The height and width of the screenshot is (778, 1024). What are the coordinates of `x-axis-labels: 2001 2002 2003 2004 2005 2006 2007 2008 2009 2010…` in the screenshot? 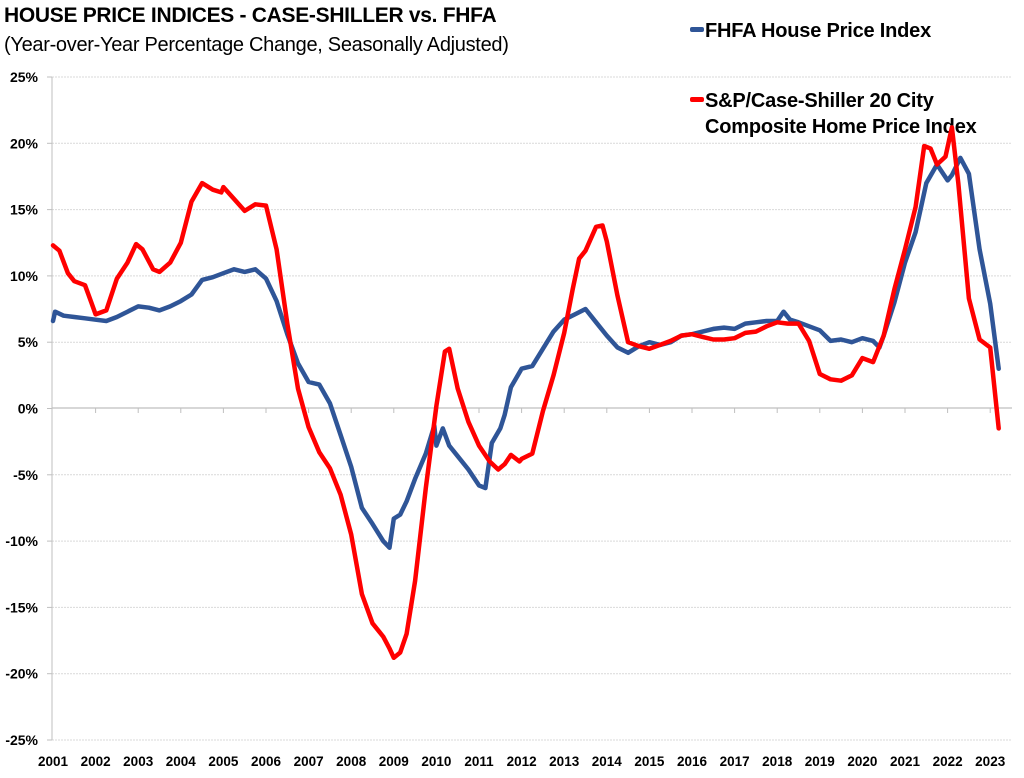 It's located at (522, 761).